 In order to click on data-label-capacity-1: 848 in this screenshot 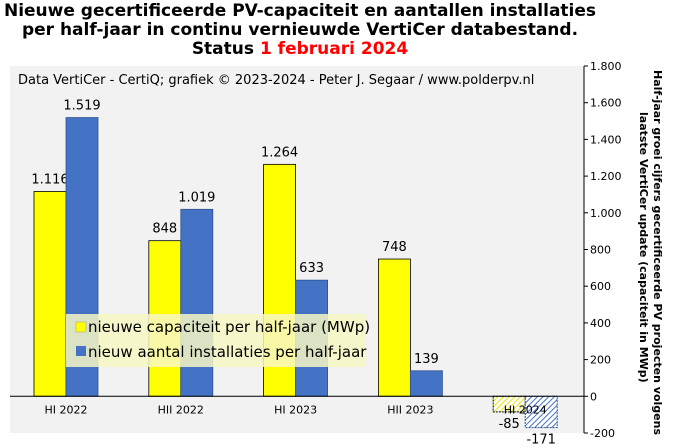, I will do `click(164, 229)`.